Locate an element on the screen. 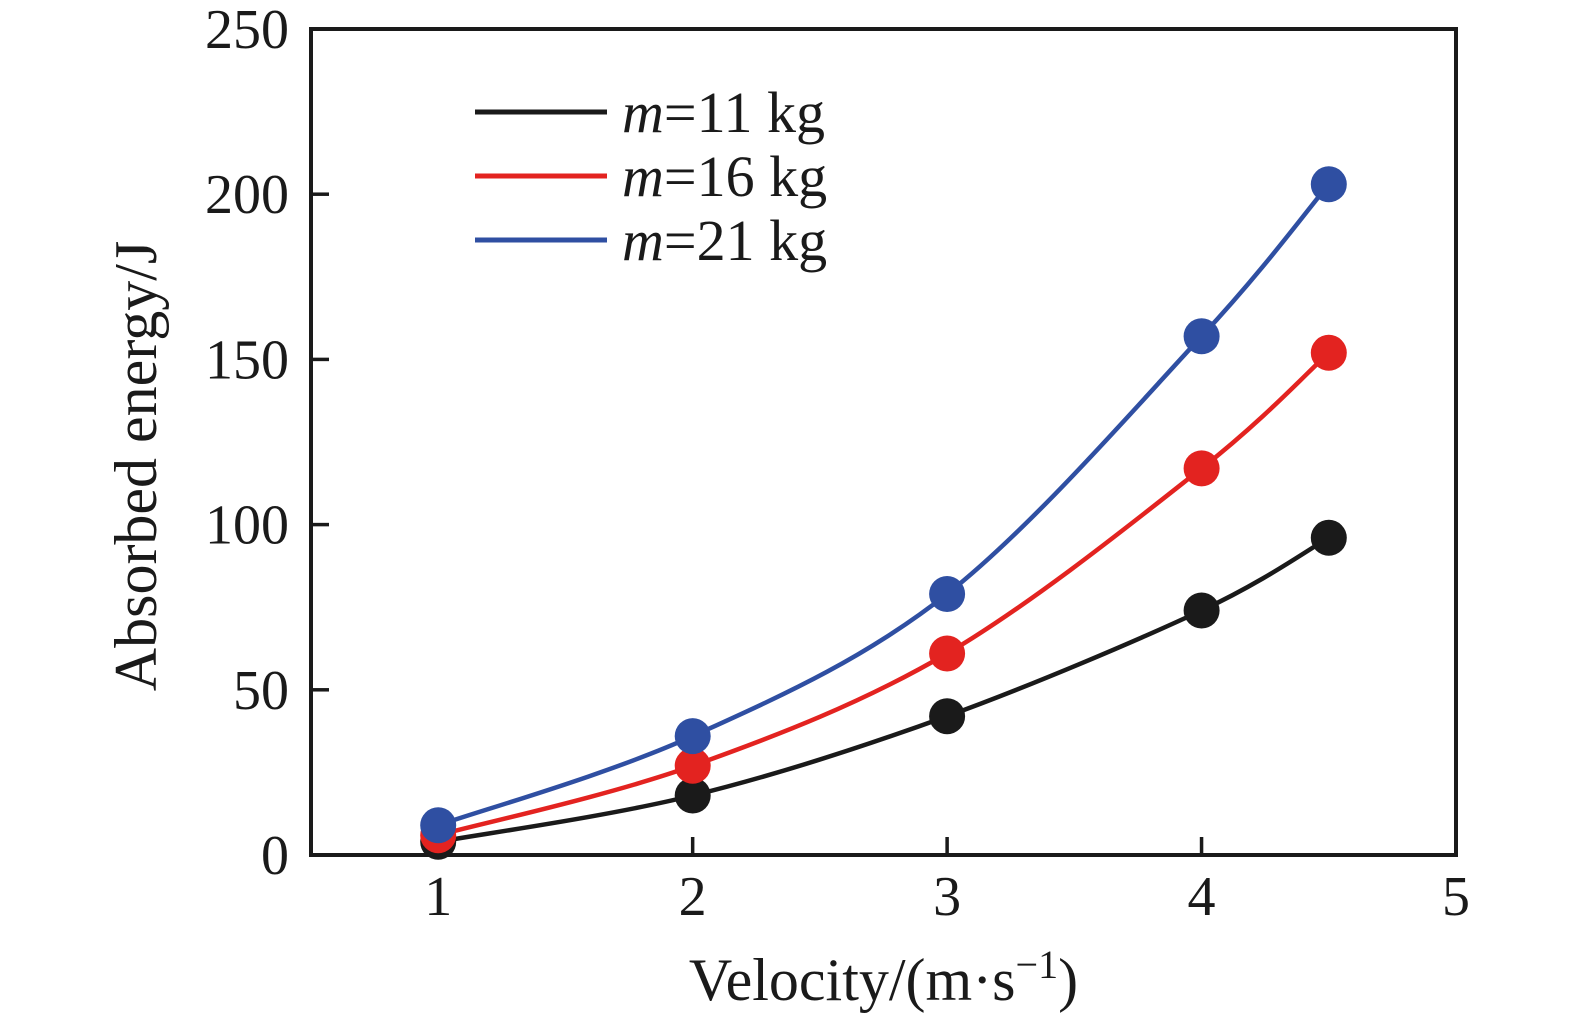  y-axis-label: Absorbed energy/J is located at coordinates (136, 466).